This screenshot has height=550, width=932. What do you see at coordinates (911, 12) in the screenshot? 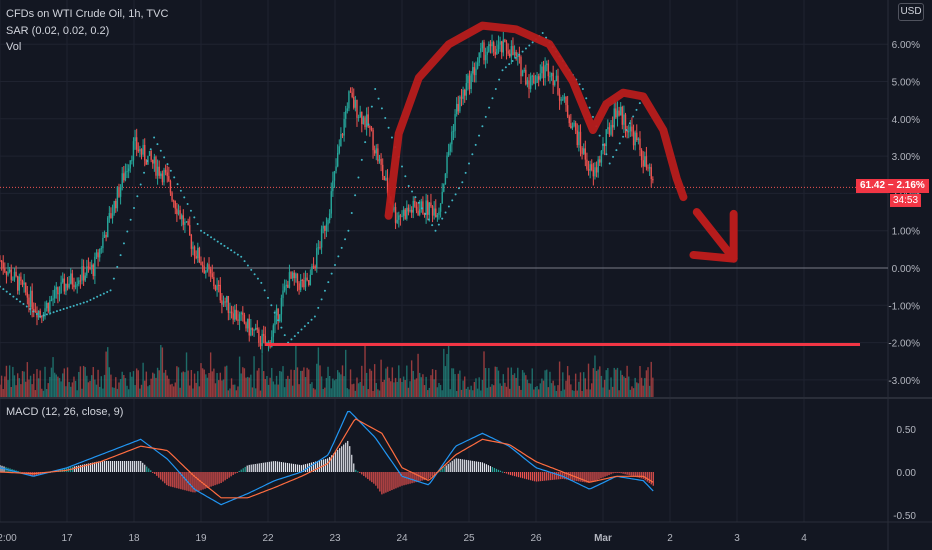
I see `currency-badge: USD` at bounding box center [911, 12].